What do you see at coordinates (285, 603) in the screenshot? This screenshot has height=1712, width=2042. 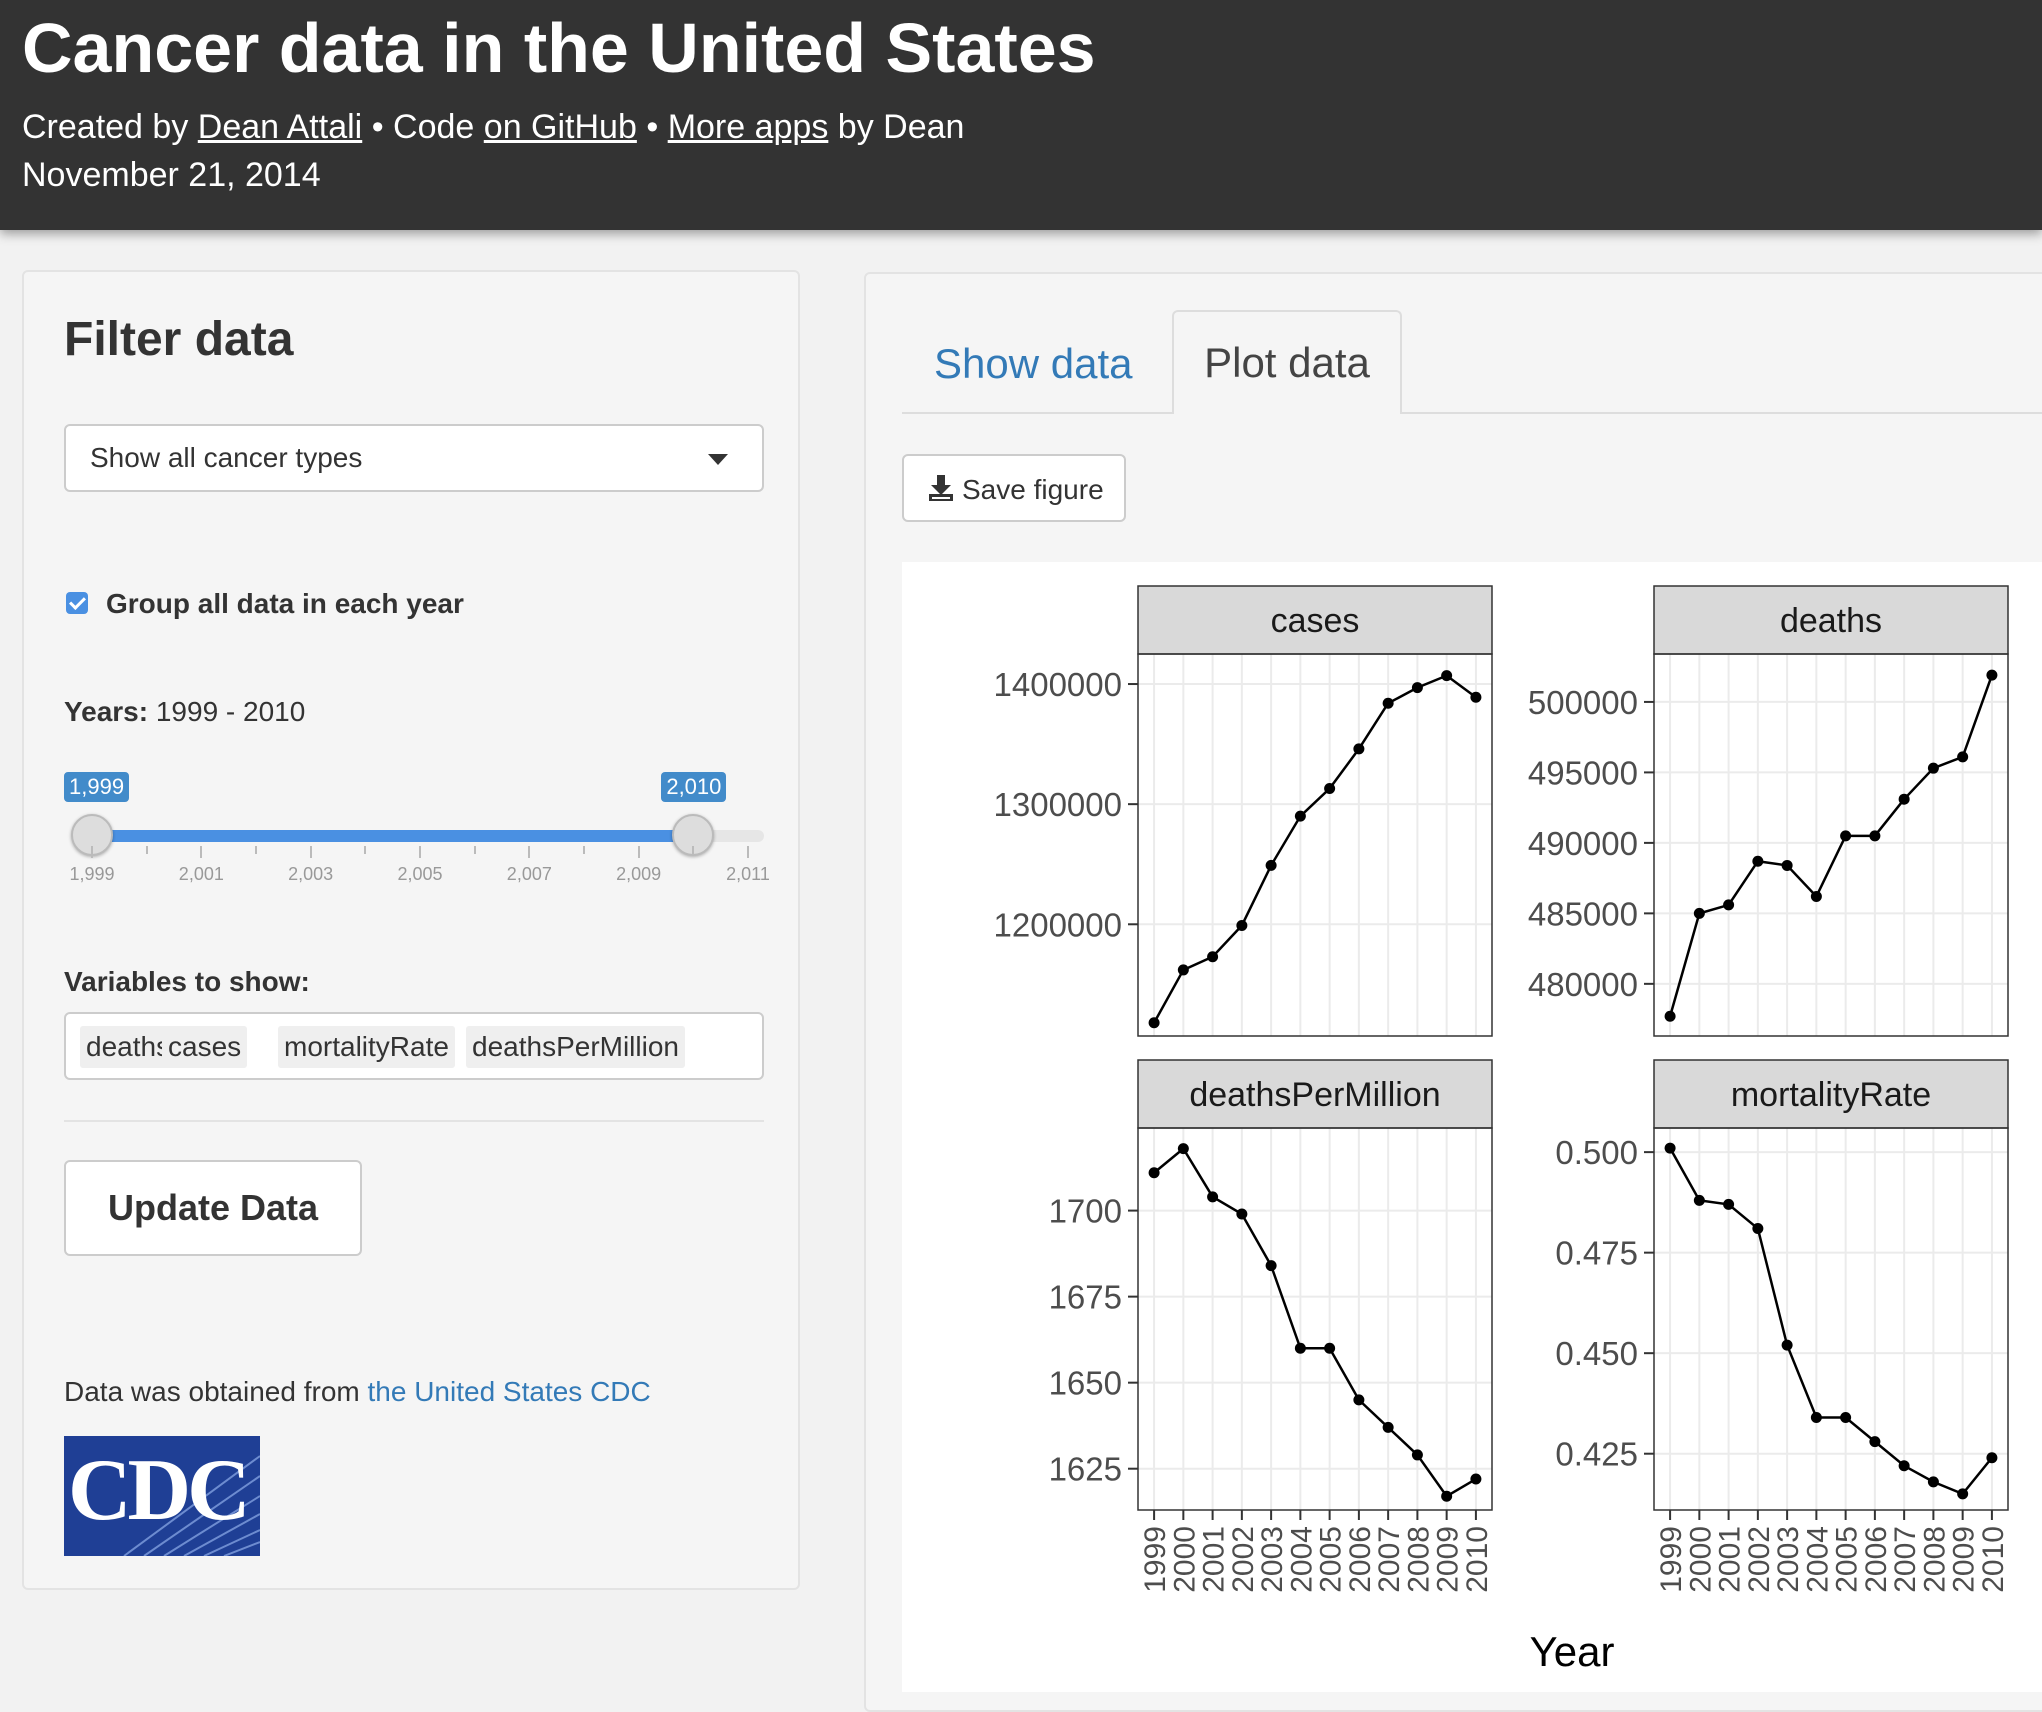 I see `group-checkbox-label: Group all data in each year` at bounding box center [285, 603].